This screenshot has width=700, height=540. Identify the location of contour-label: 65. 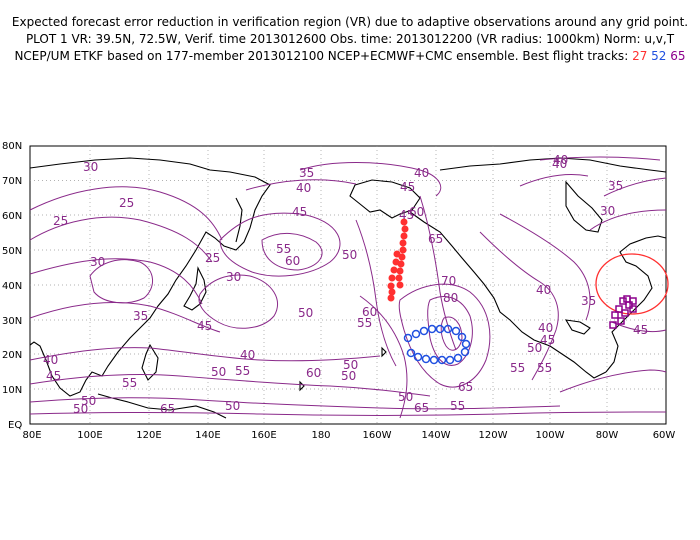
(167, 409).